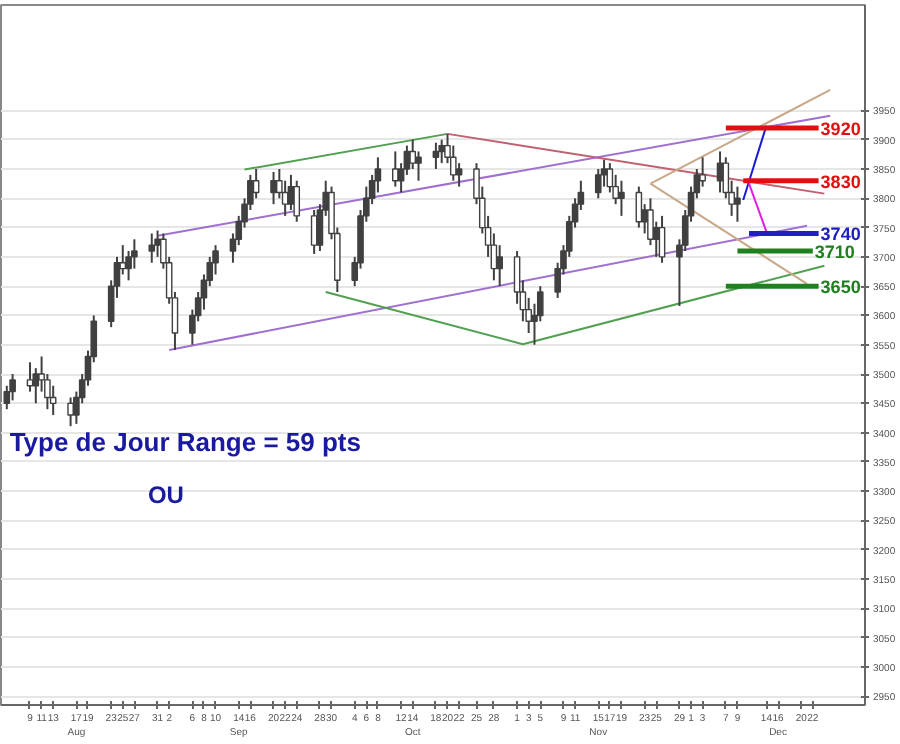  I want to click on series-label: 3920, so click(840, 129).